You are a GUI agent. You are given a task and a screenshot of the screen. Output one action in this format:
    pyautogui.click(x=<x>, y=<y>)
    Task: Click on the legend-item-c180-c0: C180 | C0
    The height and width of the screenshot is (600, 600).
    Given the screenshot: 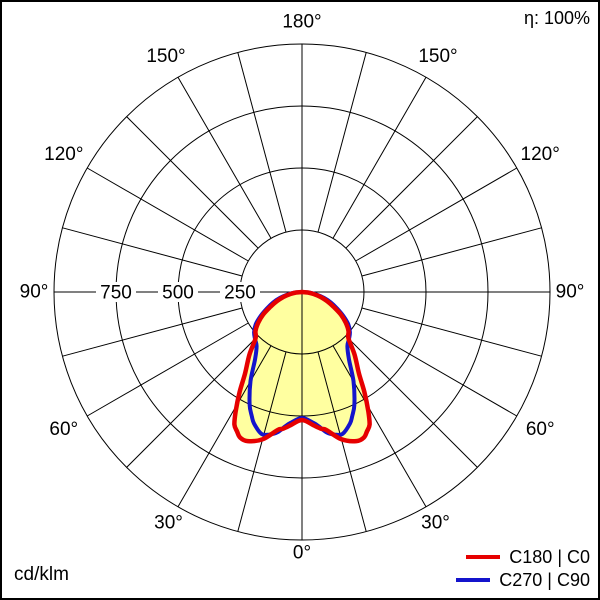 What is the action you would take?
    pyautogui.click(x=528, y=557)
    